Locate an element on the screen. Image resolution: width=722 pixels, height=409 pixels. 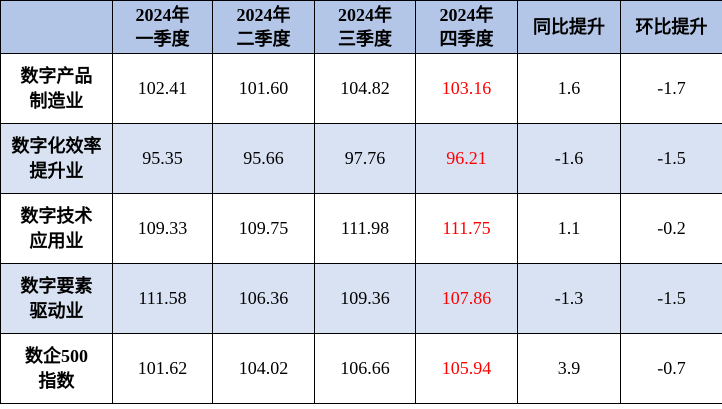
value-cell: -0.7 is located at coordinates (671, 368).